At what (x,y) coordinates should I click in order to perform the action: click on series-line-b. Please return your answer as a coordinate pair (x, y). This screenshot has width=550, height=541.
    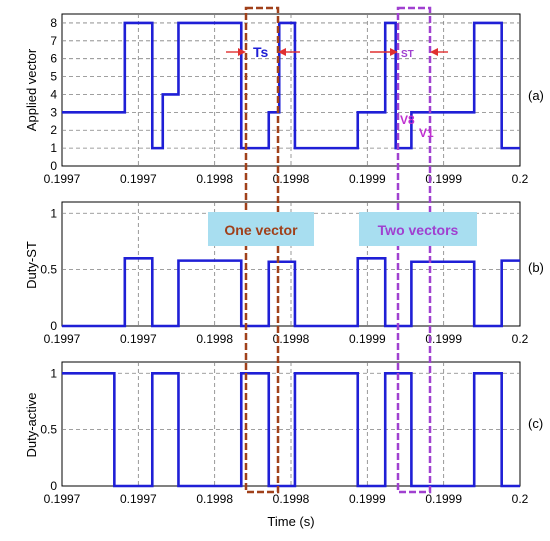
    Looking at the image, I should click on (291, 292).